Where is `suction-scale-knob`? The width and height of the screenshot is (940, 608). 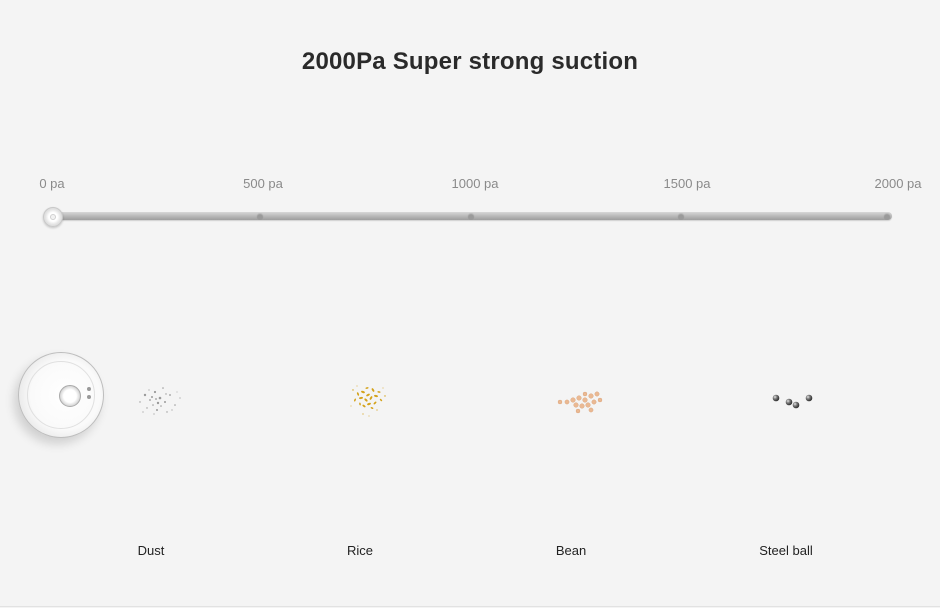
suction-scale-knob is located at coordinates (53, 217).